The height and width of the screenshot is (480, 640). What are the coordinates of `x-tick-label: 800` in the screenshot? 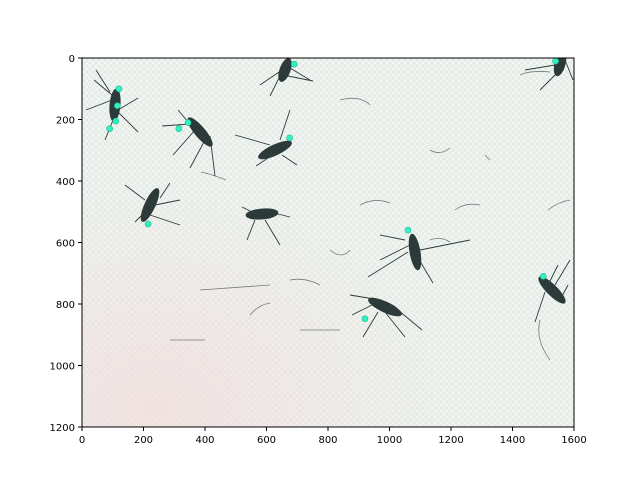 It's located at (327, 440).